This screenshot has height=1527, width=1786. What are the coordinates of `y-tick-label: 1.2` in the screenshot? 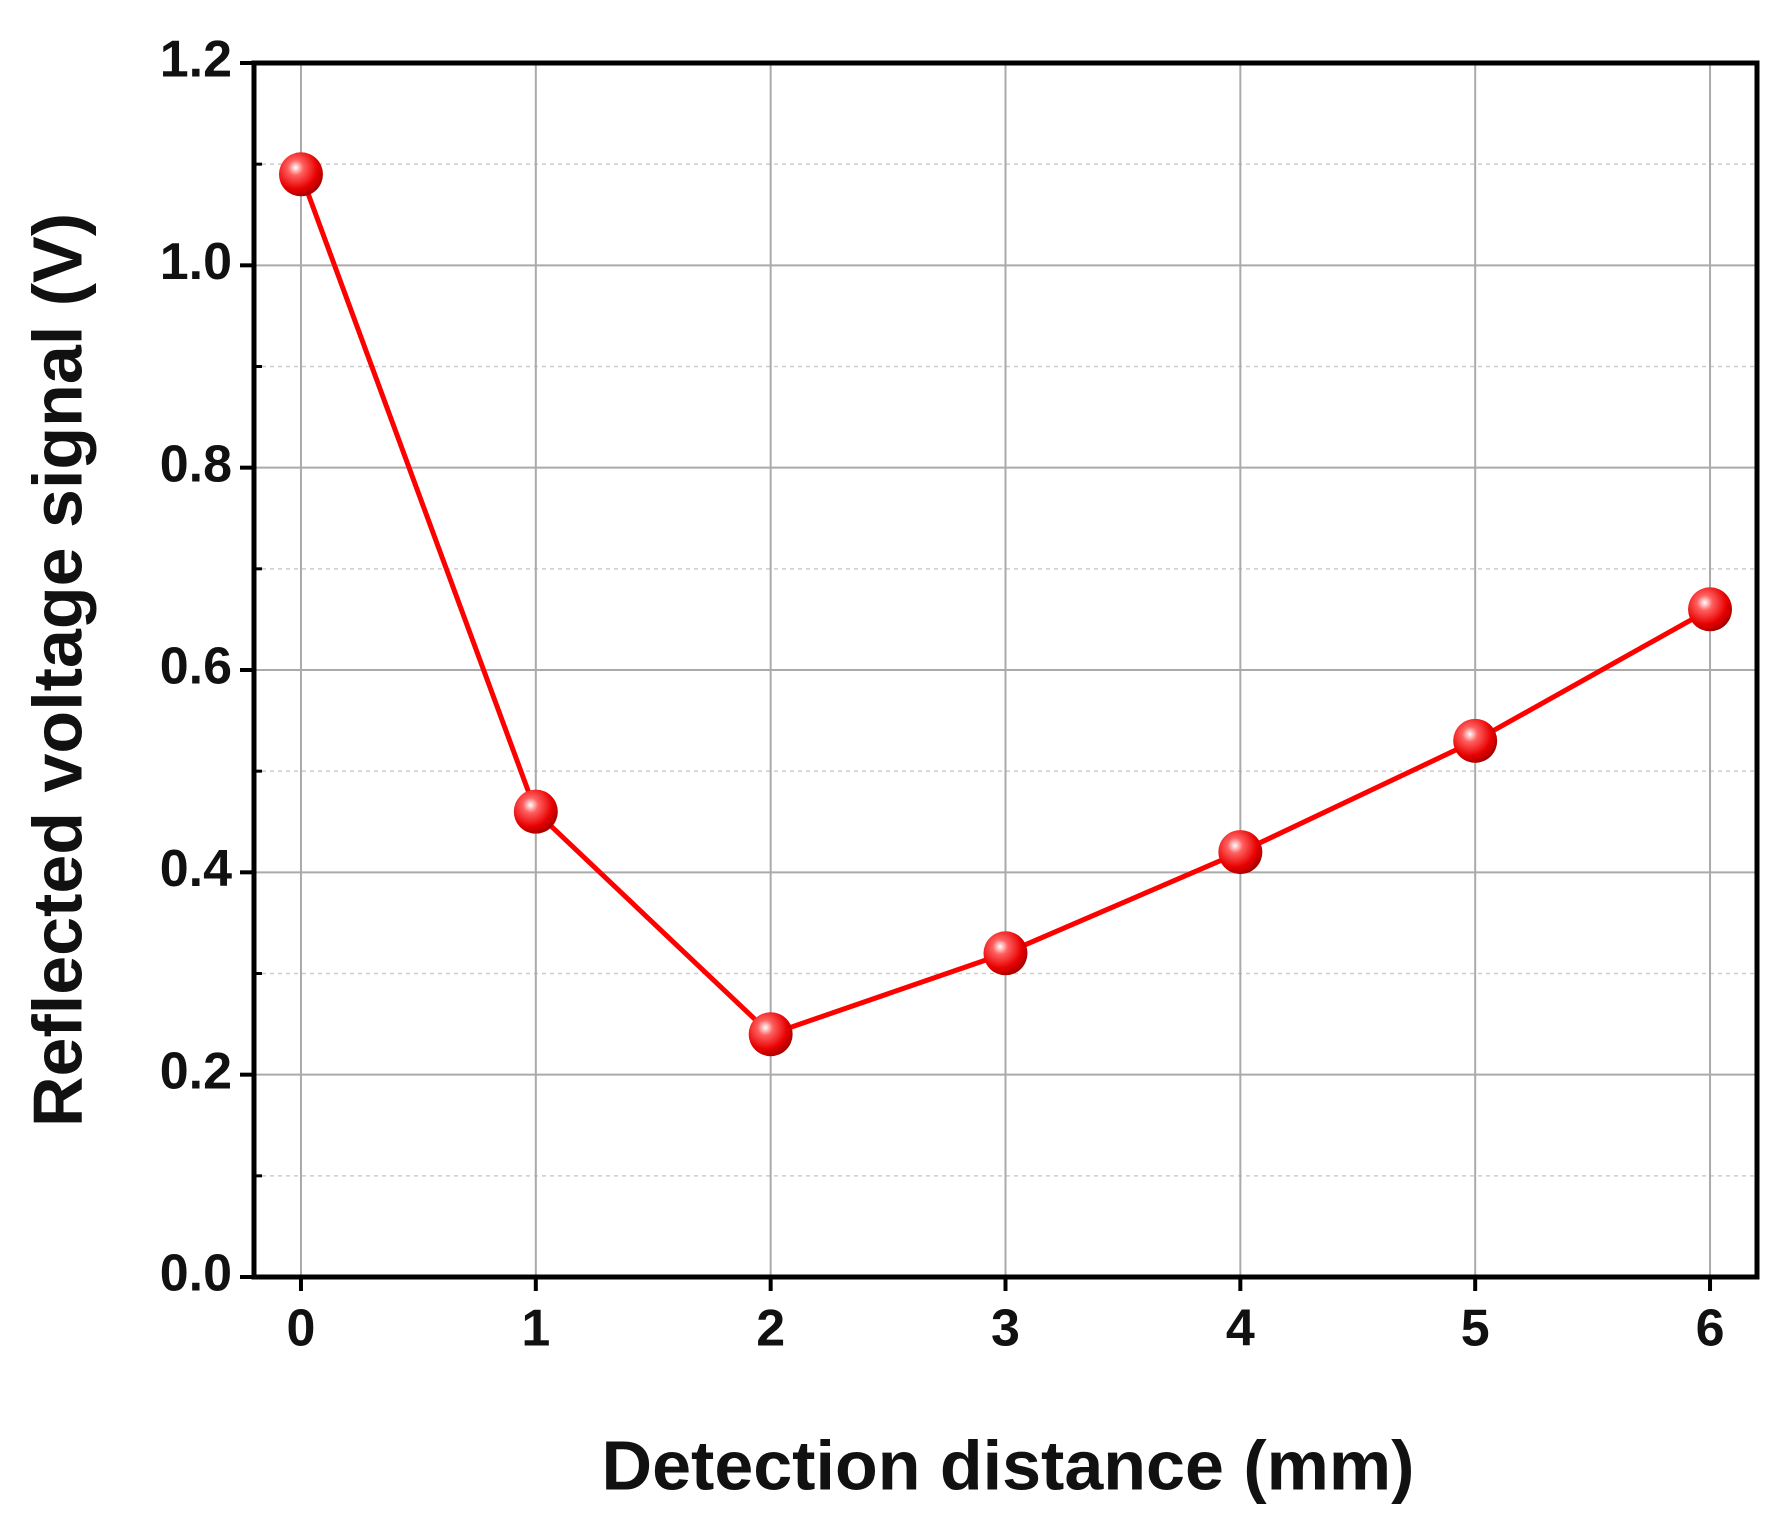 It's located at (196, 60).